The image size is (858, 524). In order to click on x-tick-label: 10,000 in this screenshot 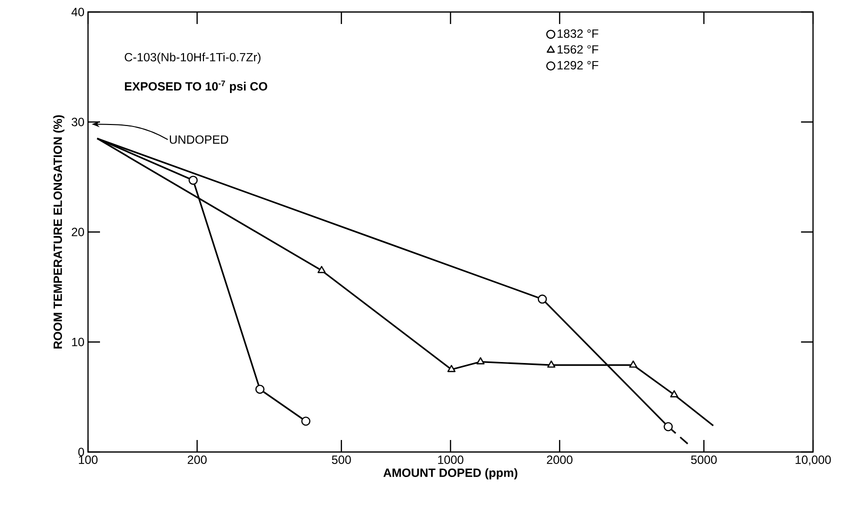, I will do `click(813, 461)`.